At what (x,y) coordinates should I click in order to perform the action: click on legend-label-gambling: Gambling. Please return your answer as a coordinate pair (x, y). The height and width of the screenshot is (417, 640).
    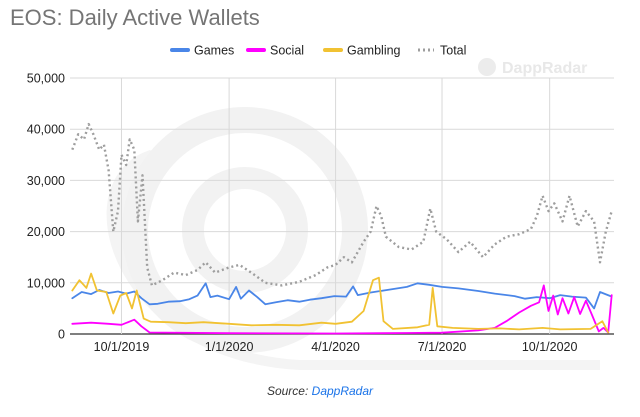
    Looking at the image, I should click on (374, 51).